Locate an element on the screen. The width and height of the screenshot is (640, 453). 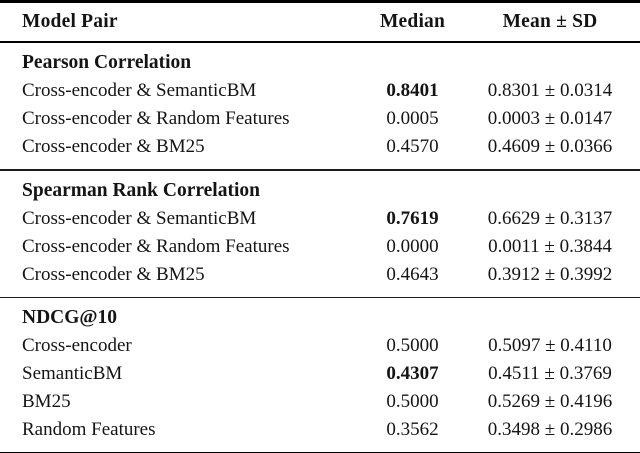
mean-sd-cell: 0.3912 ± 0.3992 is located at coordinates (550, 274).